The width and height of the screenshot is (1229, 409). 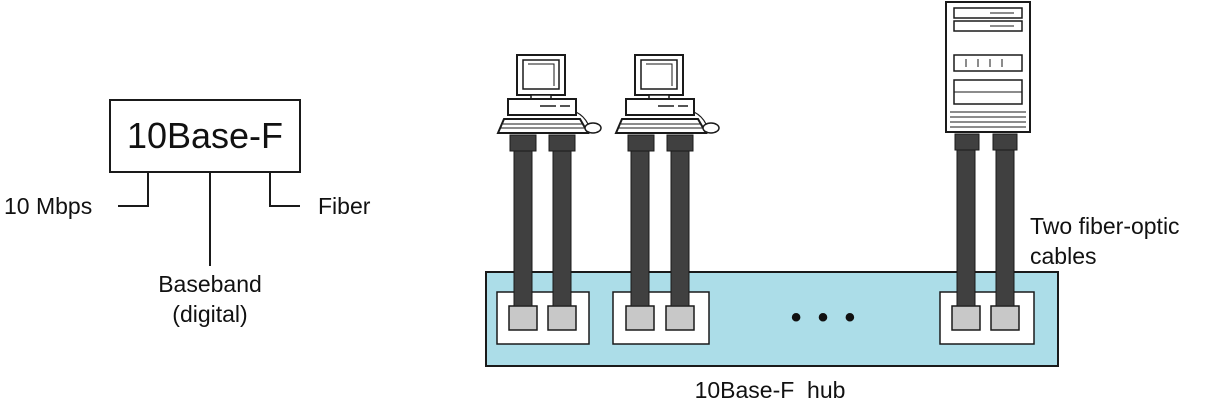 I want to click on cables-label-line2: cables, so click(x=1063, y=256).